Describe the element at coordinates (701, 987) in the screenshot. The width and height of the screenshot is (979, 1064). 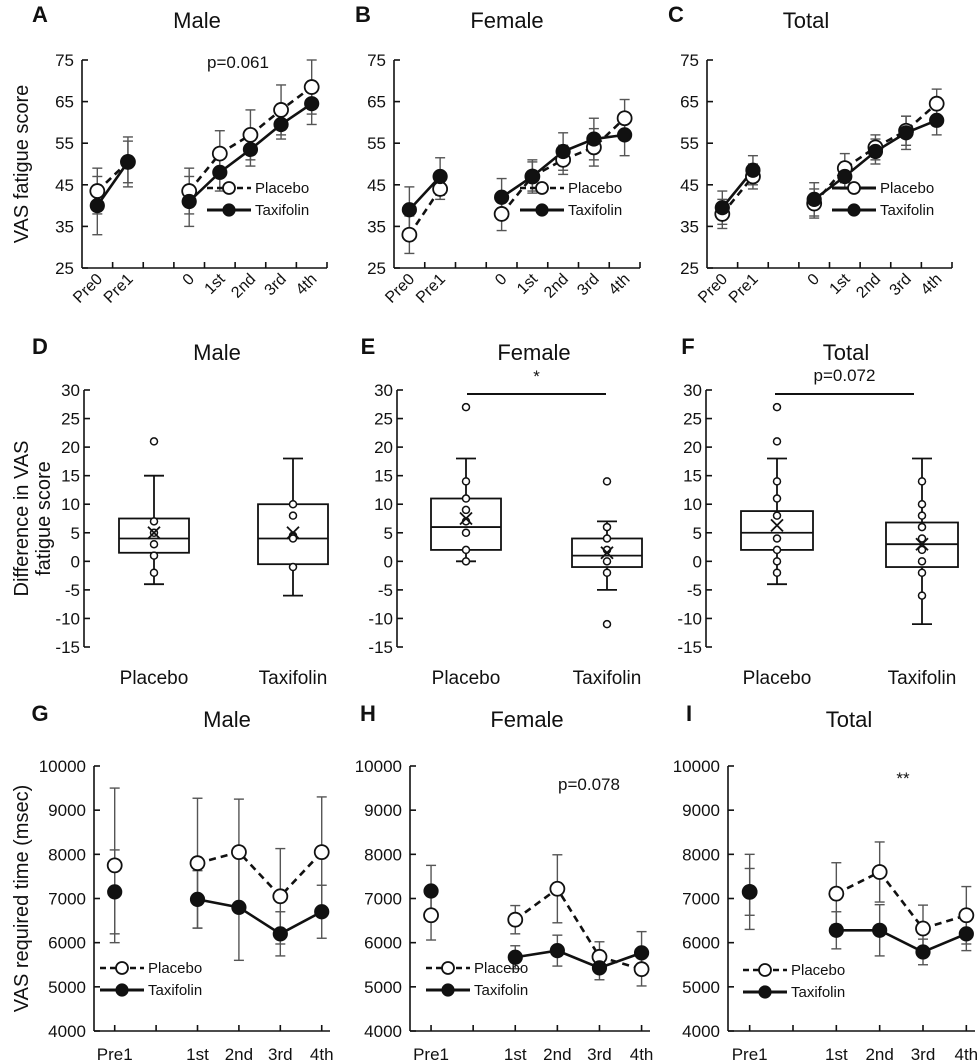
I see `y-tick-label: 5000` at that location.